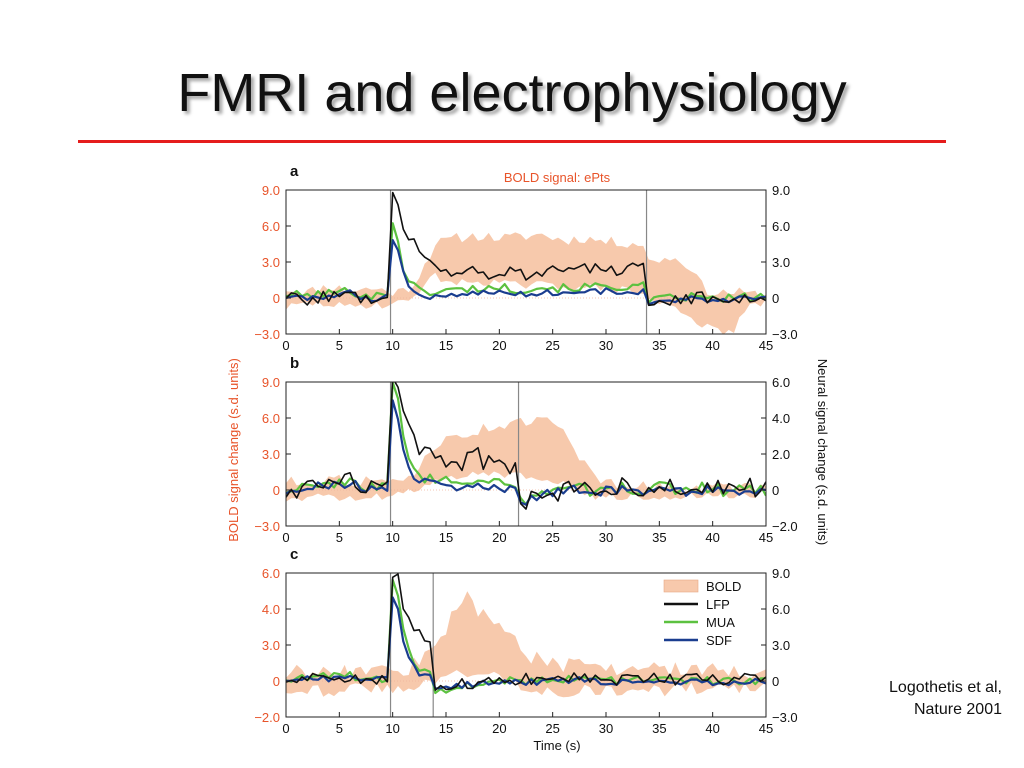 This screenshot has width=1024, height=768. Describe the element at coordinates (512, 93) in the screenshot. I see `slide-title: FMRI and electrophysiology` at that location.